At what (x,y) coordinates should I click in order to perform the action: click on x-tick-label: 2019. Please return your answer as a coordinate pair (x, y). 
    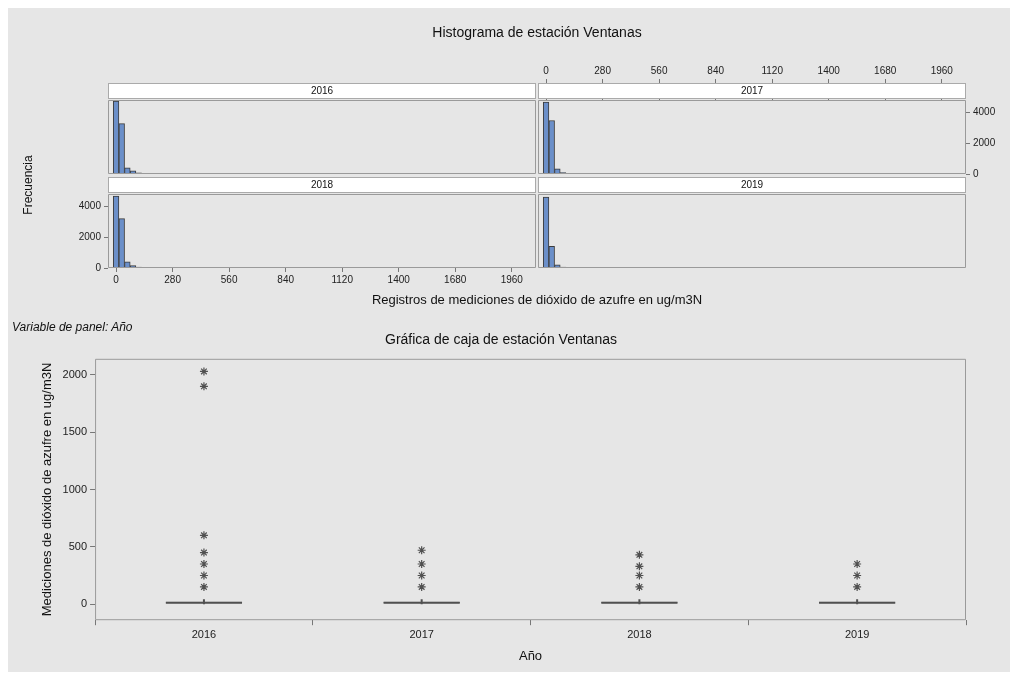
    Looking at the image, I should click on (857, 633).